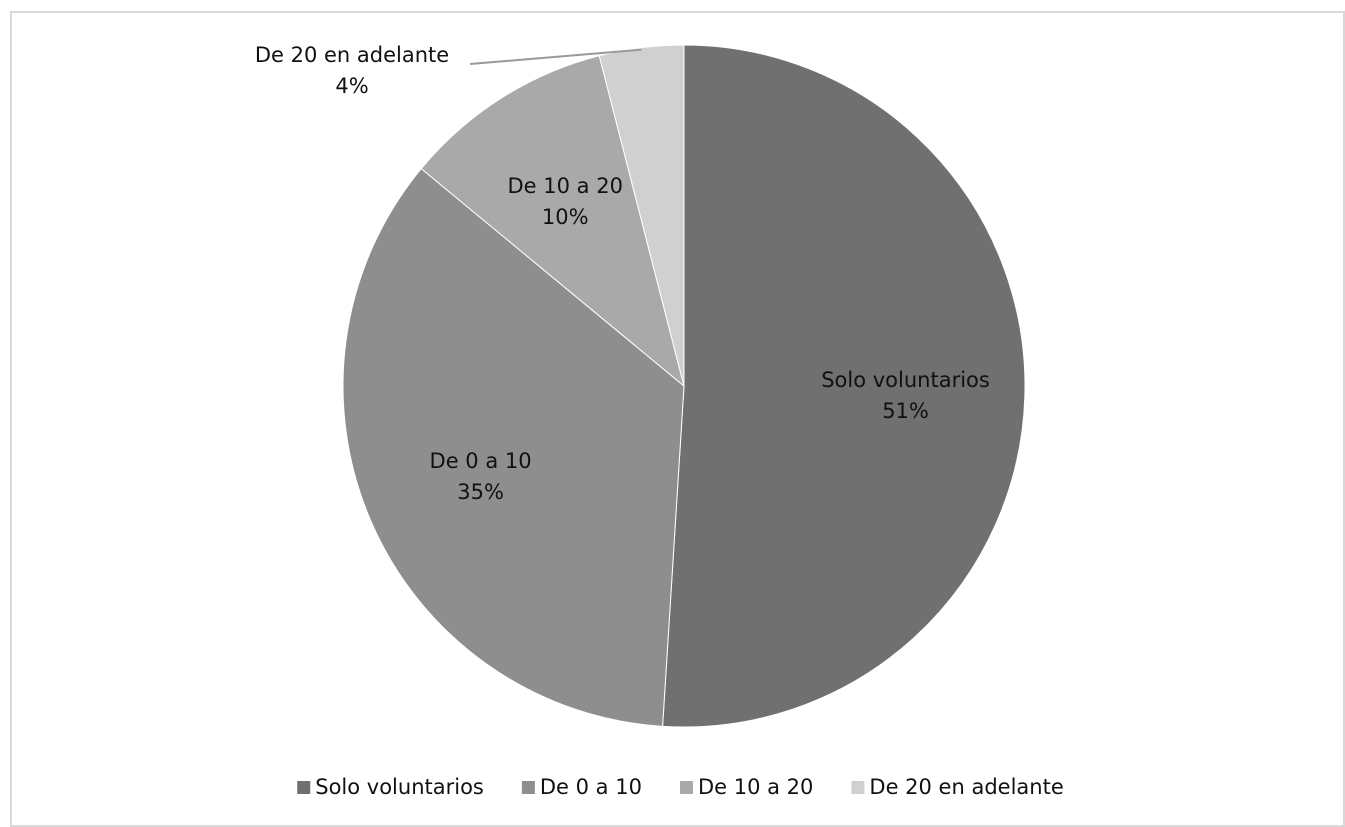 The height and width of the screenshot is (827, 1345). What do you see at coordinates (351, 86) in the screenshot?
I see `data-label-value: 4%` at bounding box center [351, 86].